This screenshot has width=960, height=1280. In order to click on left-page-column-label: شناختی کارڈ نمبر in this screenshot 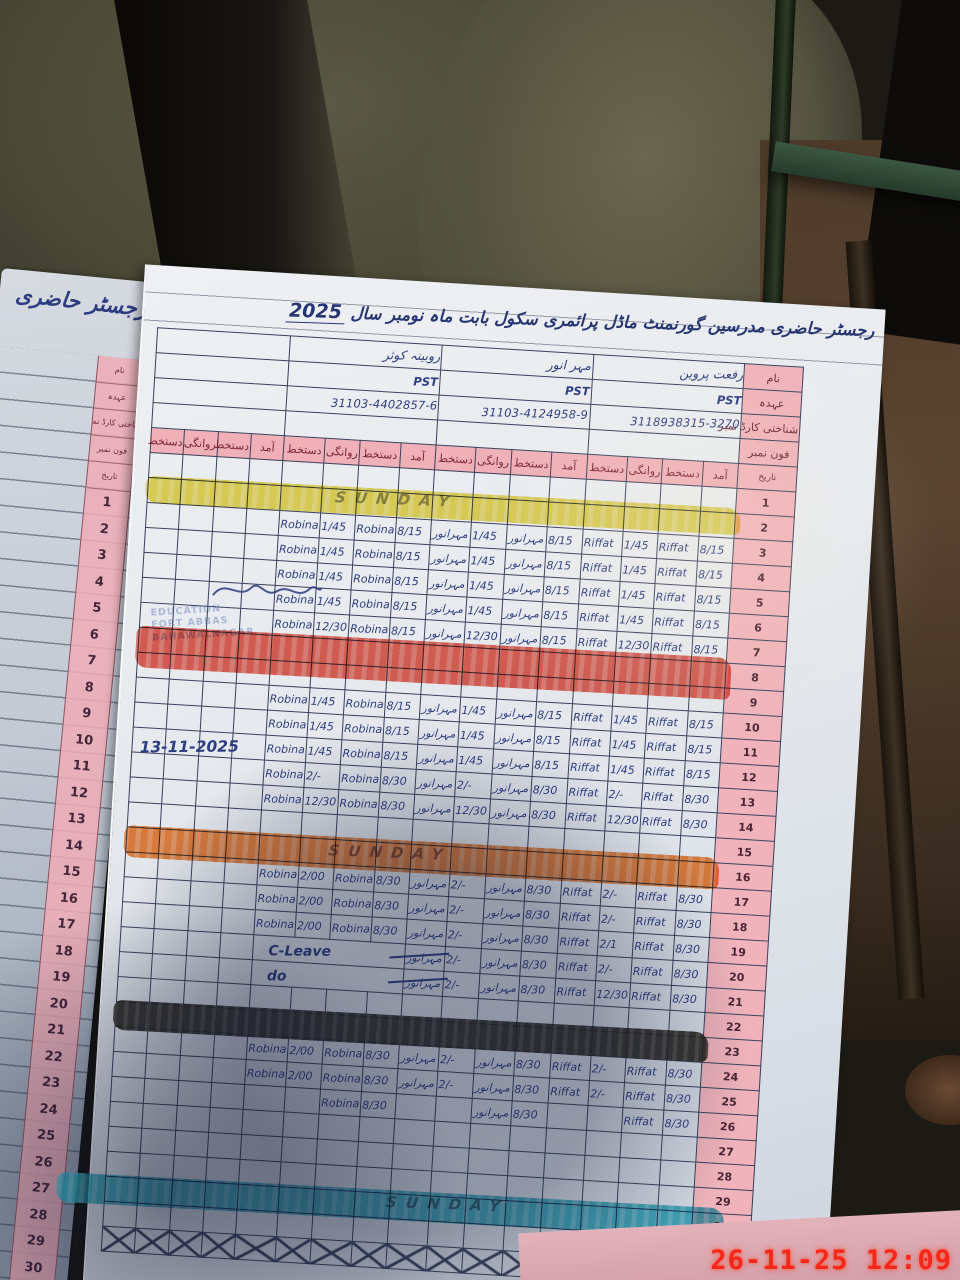, I will do `click(114, 424)`.